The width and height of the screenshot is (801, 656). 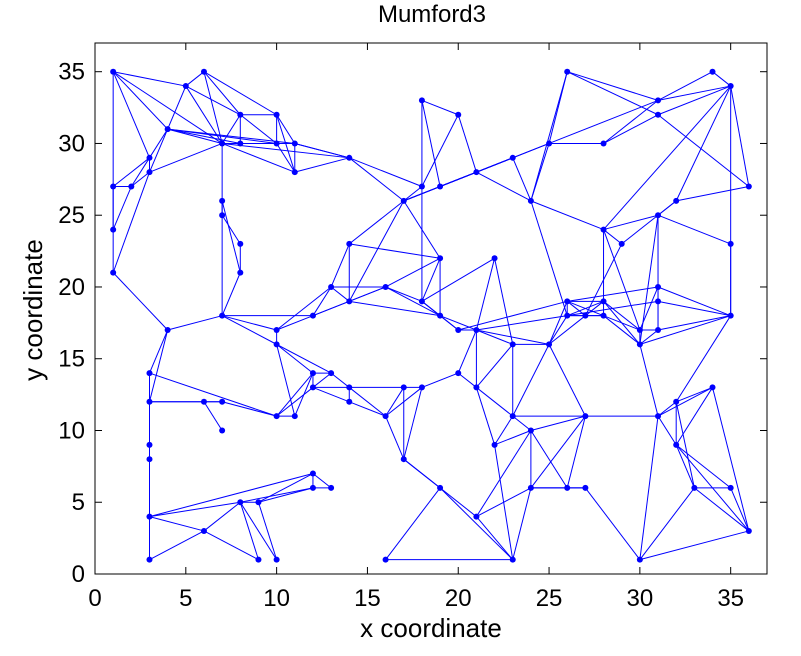 What do you see at coordinates (78, 502) in the screenshot?
I see `y-tick-label: 5` at bounding box center [78, 502].